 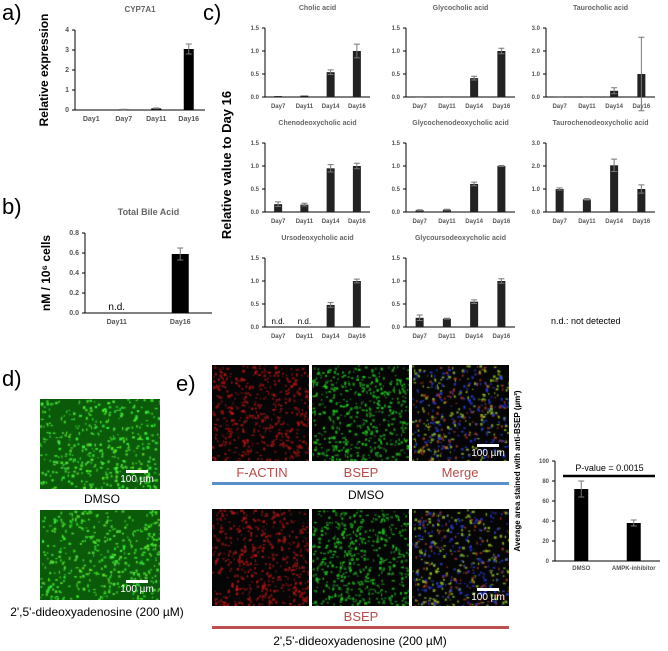 I want to click on micrograph-d-dmso, so click(x=100, y=444).